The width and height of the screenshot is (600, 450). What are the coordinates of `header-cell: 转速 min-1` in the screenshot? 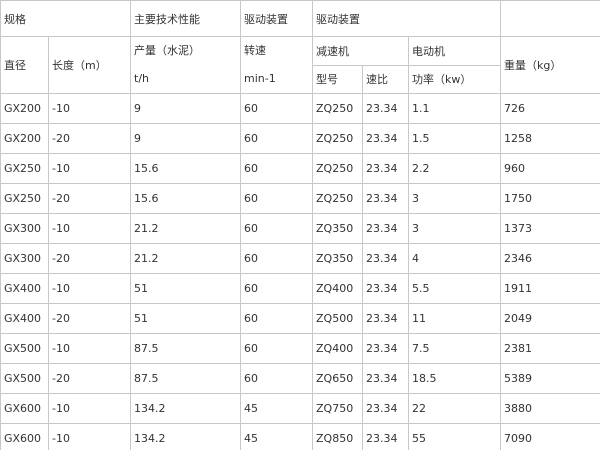 It's located at (276, 65).